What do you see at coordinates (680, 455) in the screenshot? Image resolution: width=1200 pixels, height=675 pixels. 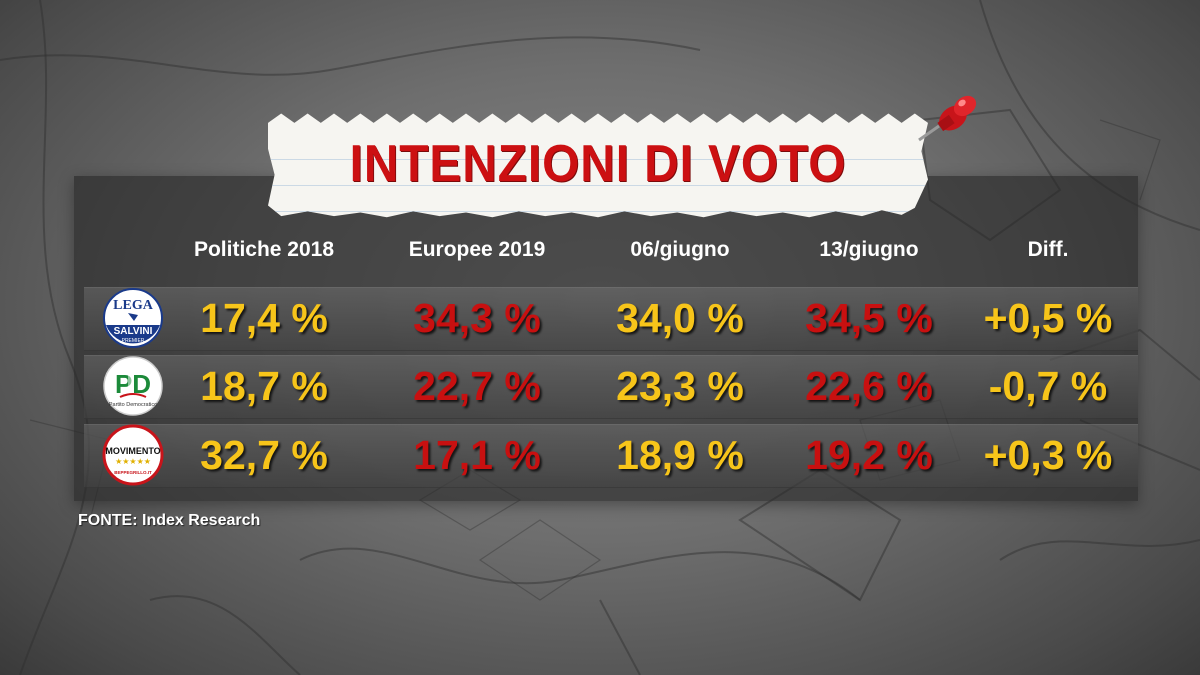 I see `cell-m5s-06-giugno: 18,9 %` at bounding box center [680, 455].